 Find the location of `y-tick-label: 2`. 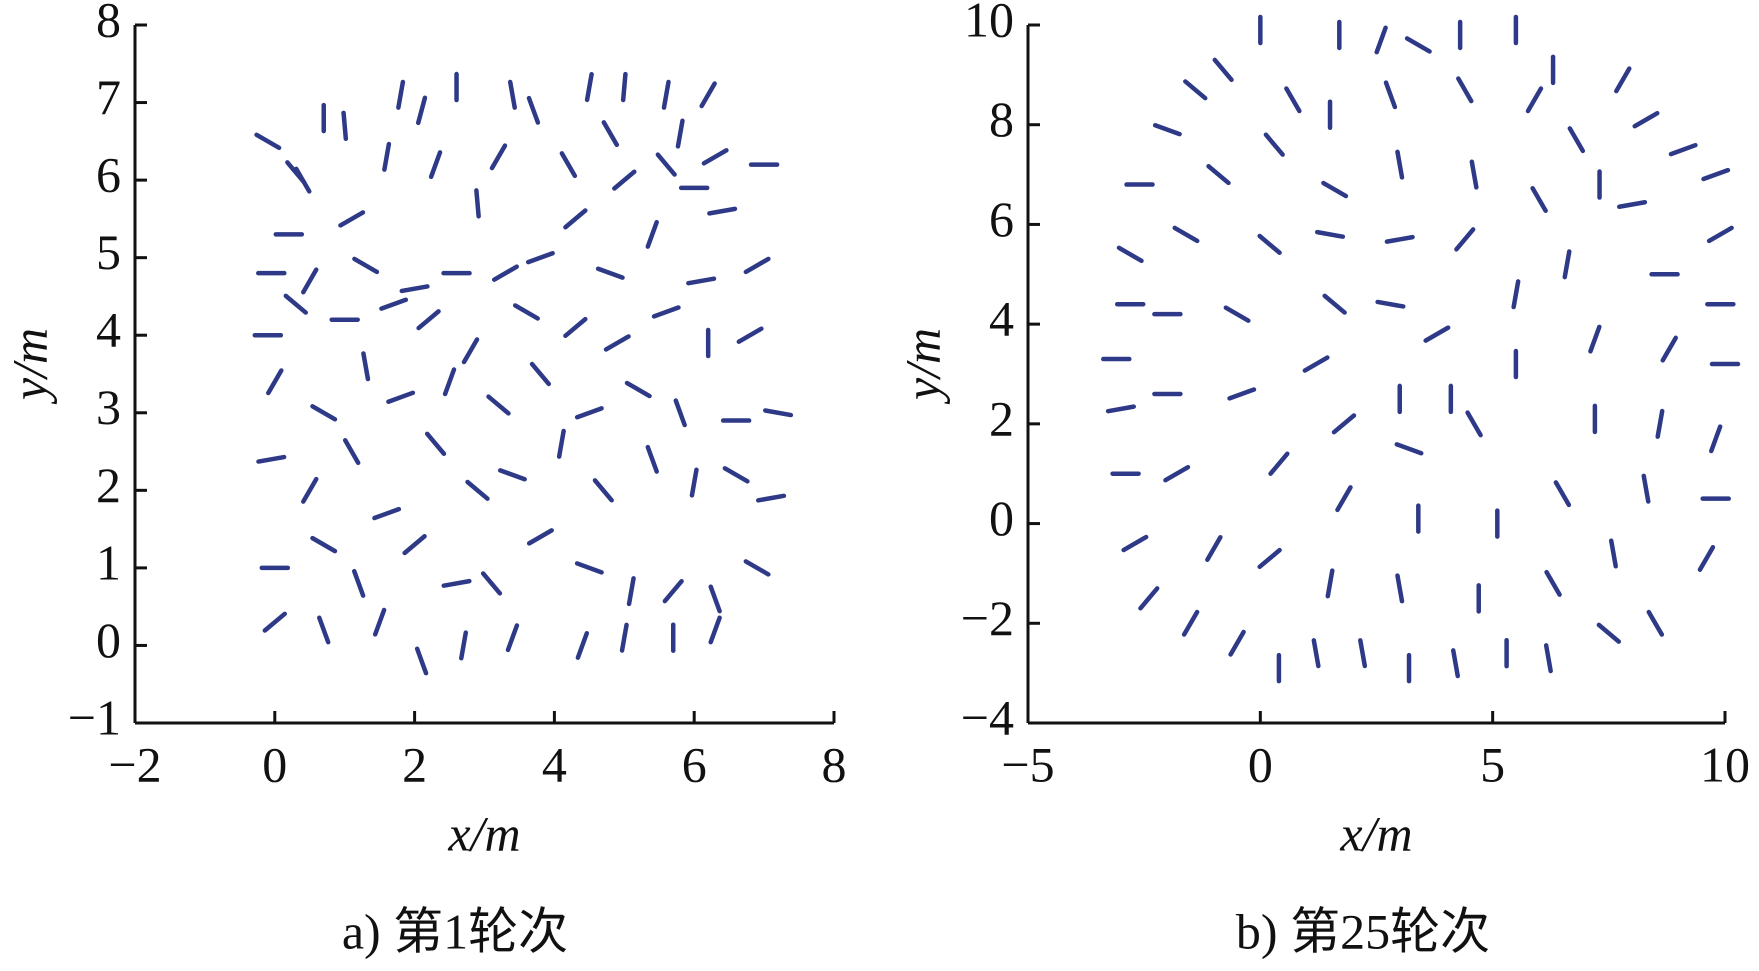

y-tick-label: 2 is located at coordinates (108, 485).